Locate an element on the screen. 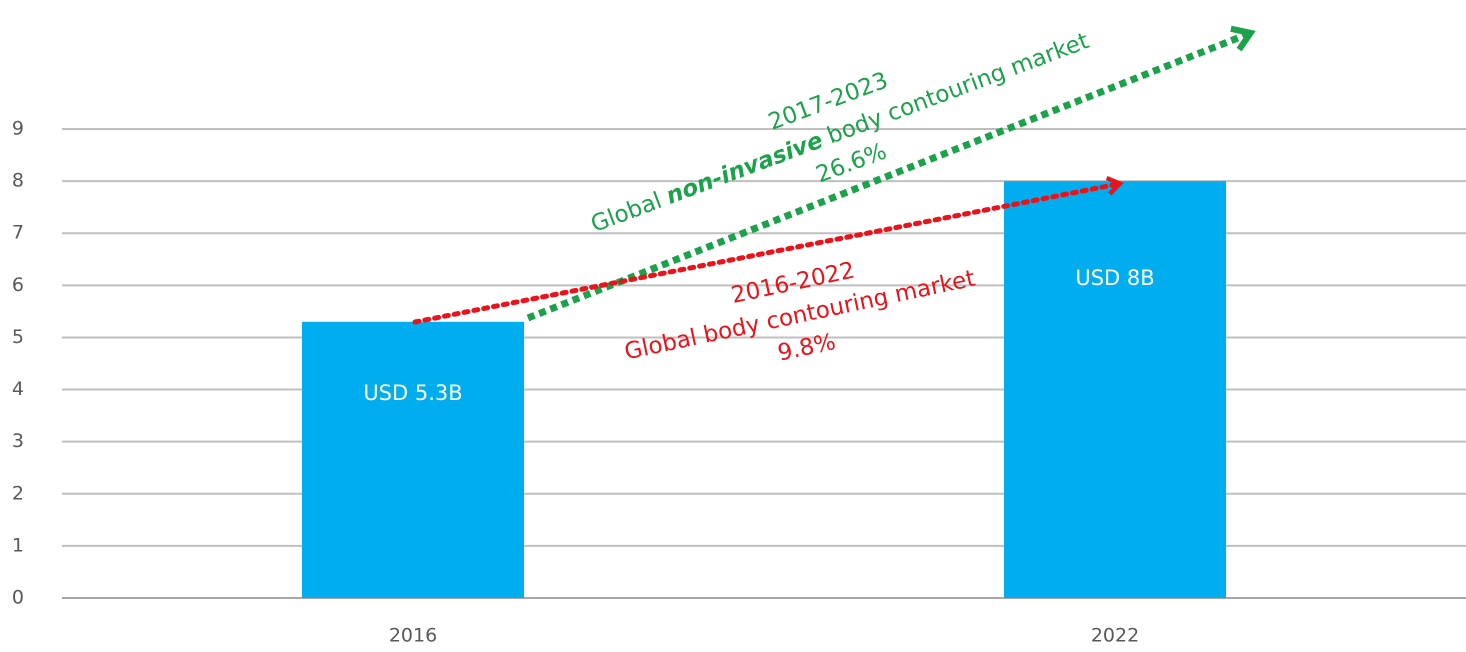 The width and height of the screenshot is (1466, 652). annotation-line: 9.8% is located at coordinates (806, 348).